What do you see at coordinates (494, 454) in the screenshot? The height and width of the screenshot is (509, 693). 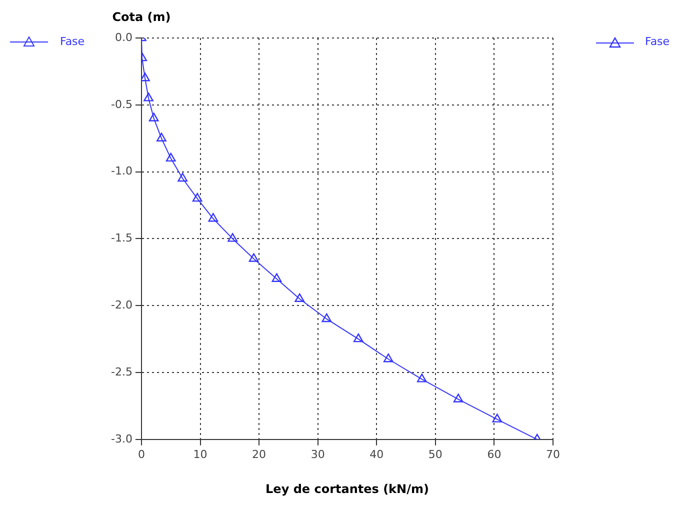 I see `x-tick-label: 60` at bounding box center [494, 454].